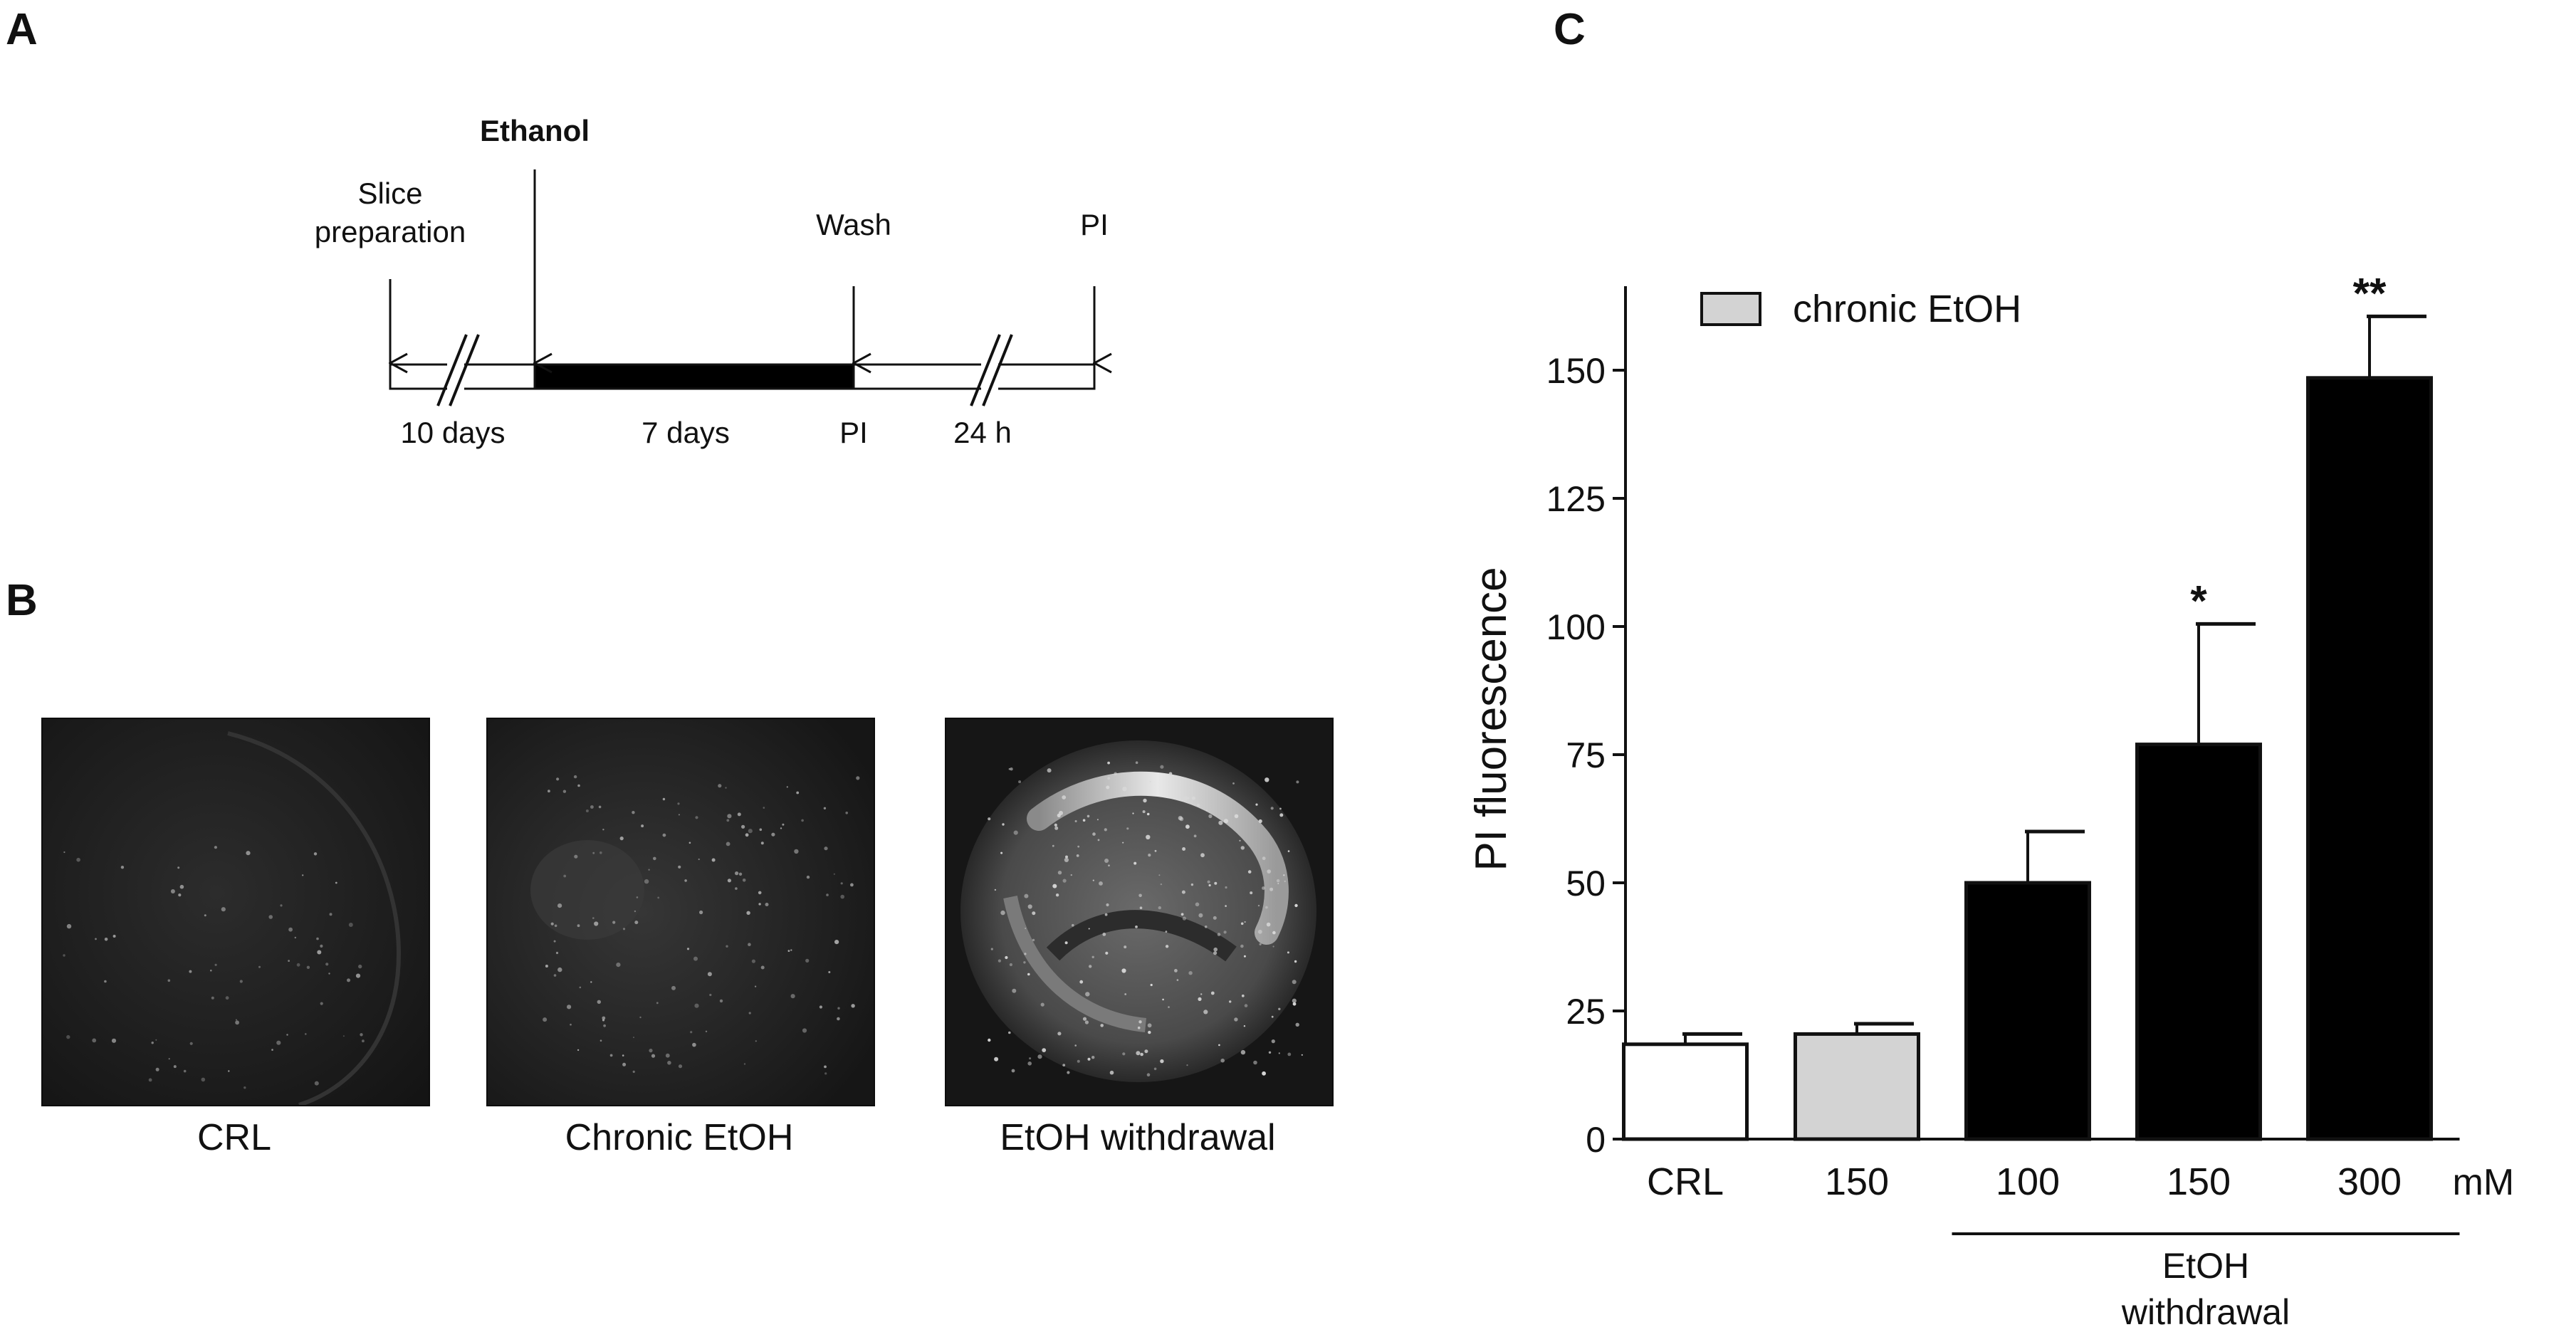 The image size is (2576, 1342). What do you see at coordinates (1586, 755) in the screenshot?
I see `y-tick-label: 75` at bounding box center [1586, 755].